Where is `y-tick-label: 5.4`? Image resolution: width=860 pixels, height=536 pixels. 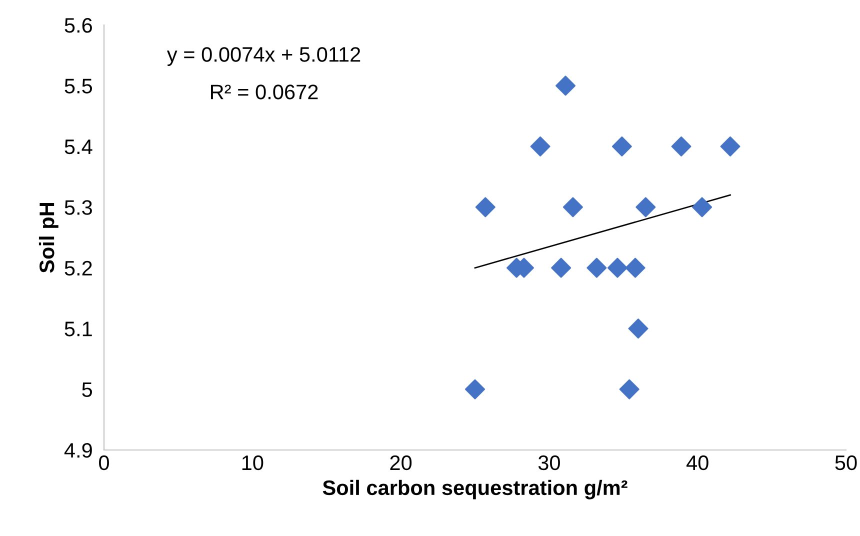
y-tick-label: 5.4 is located at coordinates (78, 147).